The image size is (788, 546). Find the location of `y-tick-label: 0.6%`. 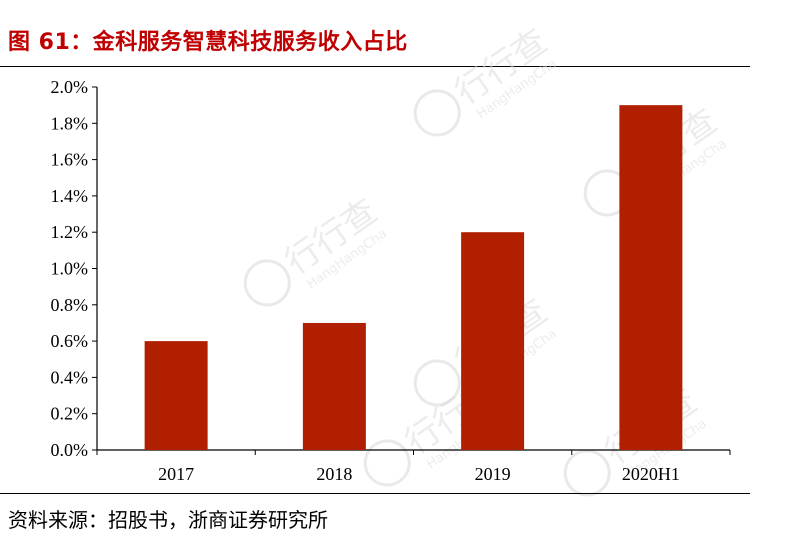

y-tick-label: 0.6% is located at coordinates (70, 341).